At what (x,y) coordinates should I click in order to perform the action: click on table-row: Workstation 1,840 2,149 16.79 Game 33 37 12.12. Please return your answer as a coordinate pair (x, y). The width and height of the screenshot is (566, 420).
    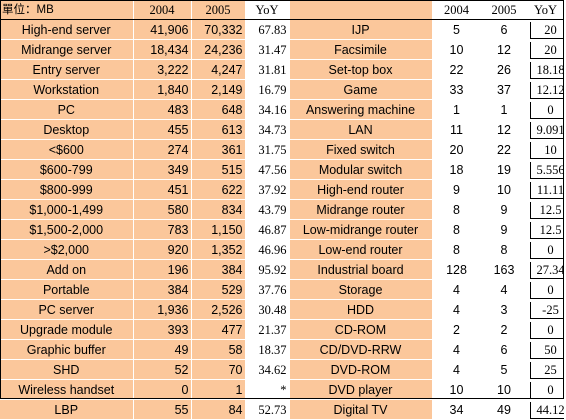
    Looking at the image, I should click on (282, 89).